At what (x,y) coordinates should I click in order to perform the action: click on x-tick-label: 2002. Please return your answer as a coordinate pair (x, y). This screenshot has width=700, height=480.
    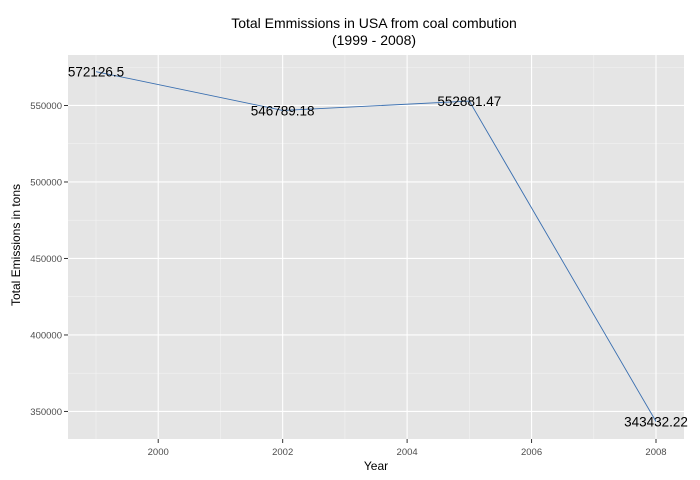
    Looking at the image, I should click on (282, 452).